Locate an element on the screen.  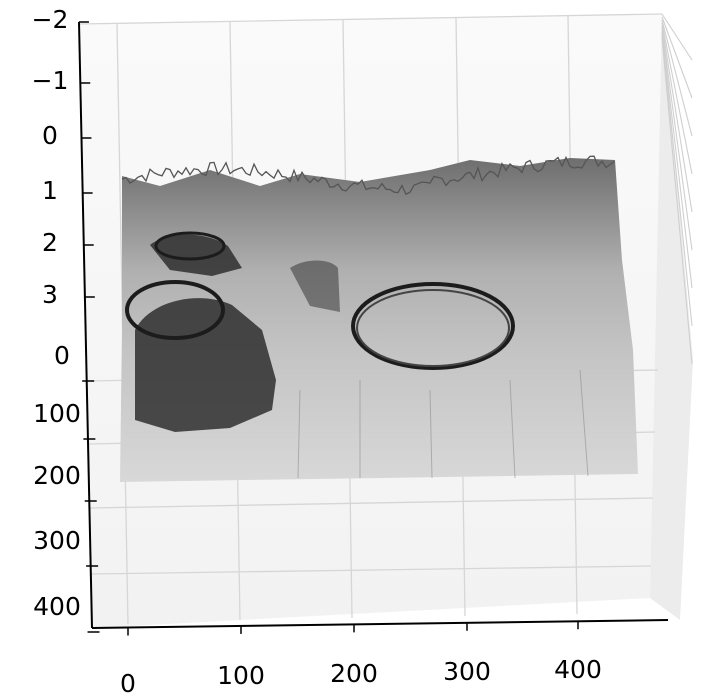
y-tick-label: 100 is located at coordinates (57, 413).